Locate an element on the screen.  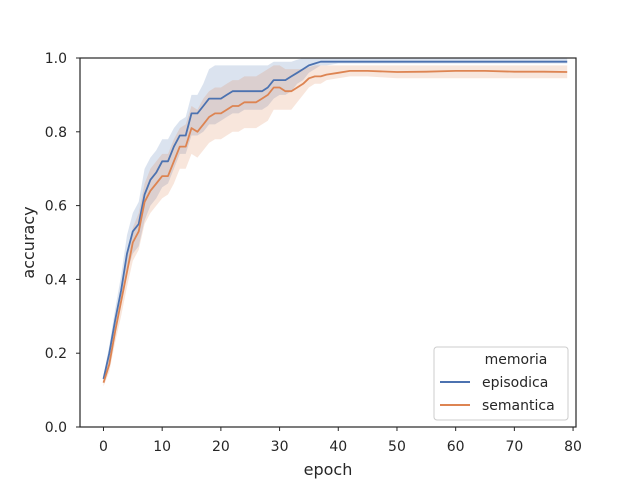
legend-box is located at coordinates (501, 383).